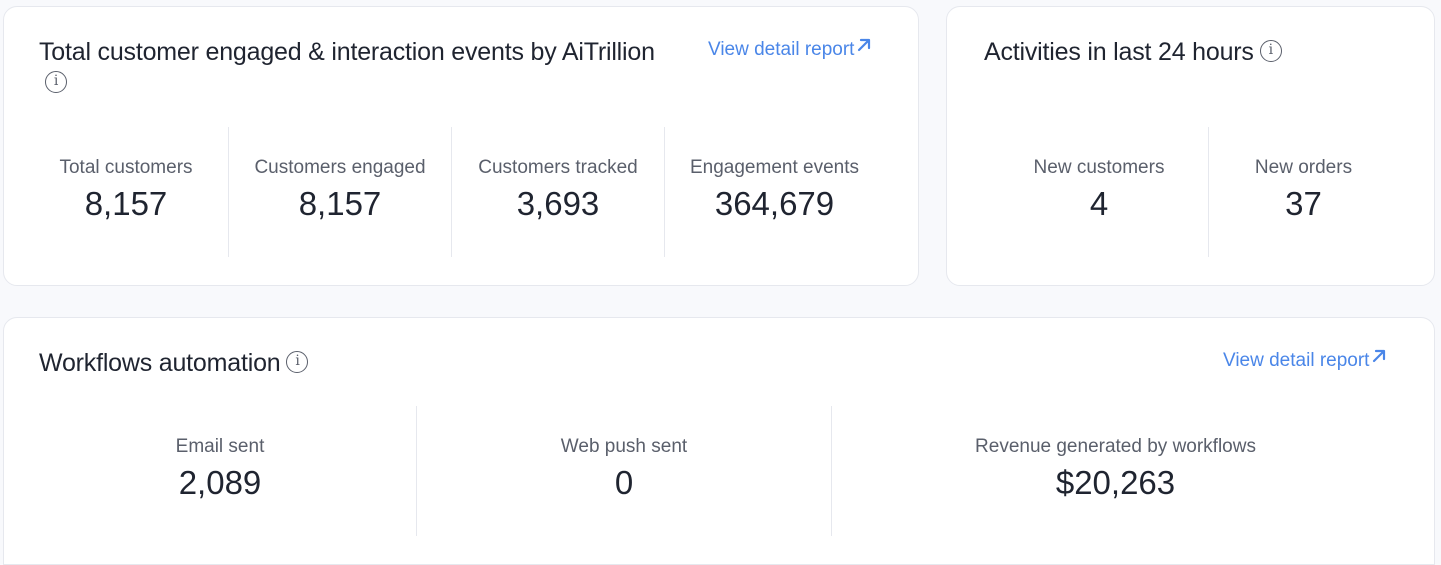 Image resolution: width=1441 pixels, height=565 pixels. I want to click on workflows-title-text: Workflows automation, so click(160, 363).